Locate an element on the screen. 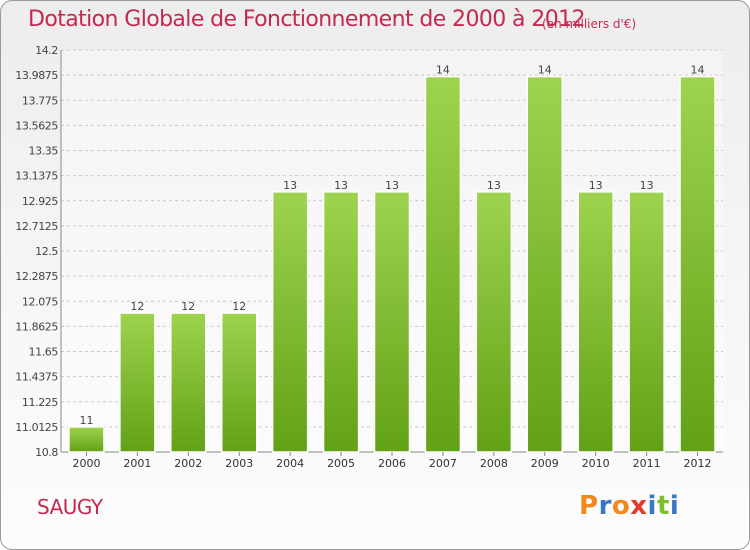 This screenshot has width=750, height=550. x-tick-label: 2000 is located at coordinates (86, 463).